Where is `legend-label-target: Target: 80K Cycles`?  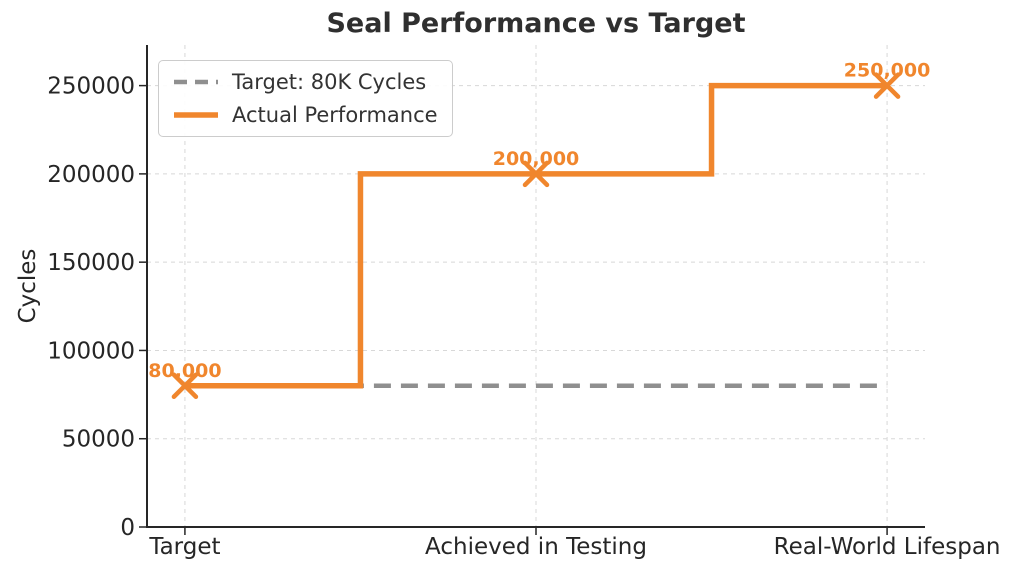
legend-label-target: Target: 80K Cycles is located at coordinates (329, 82).